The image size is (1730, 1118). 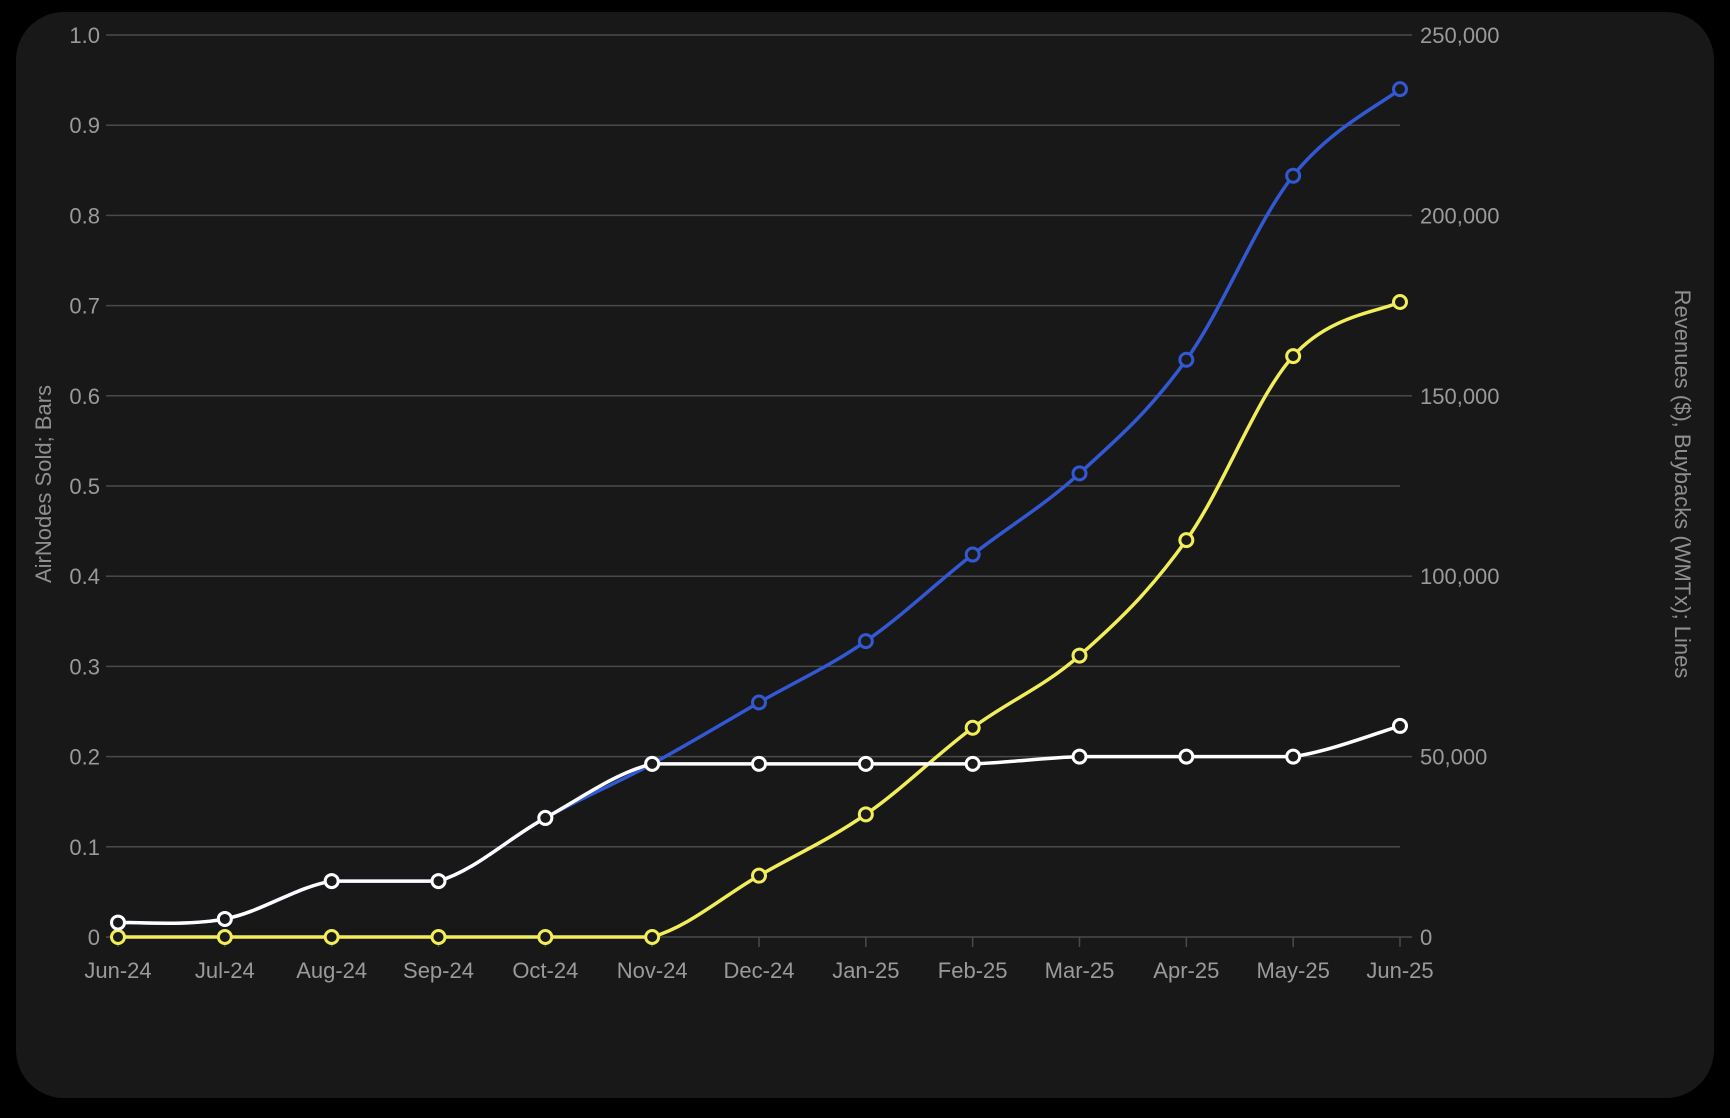 I want to click on right-tick-label: 200,000, so click(x=1460, y=215).